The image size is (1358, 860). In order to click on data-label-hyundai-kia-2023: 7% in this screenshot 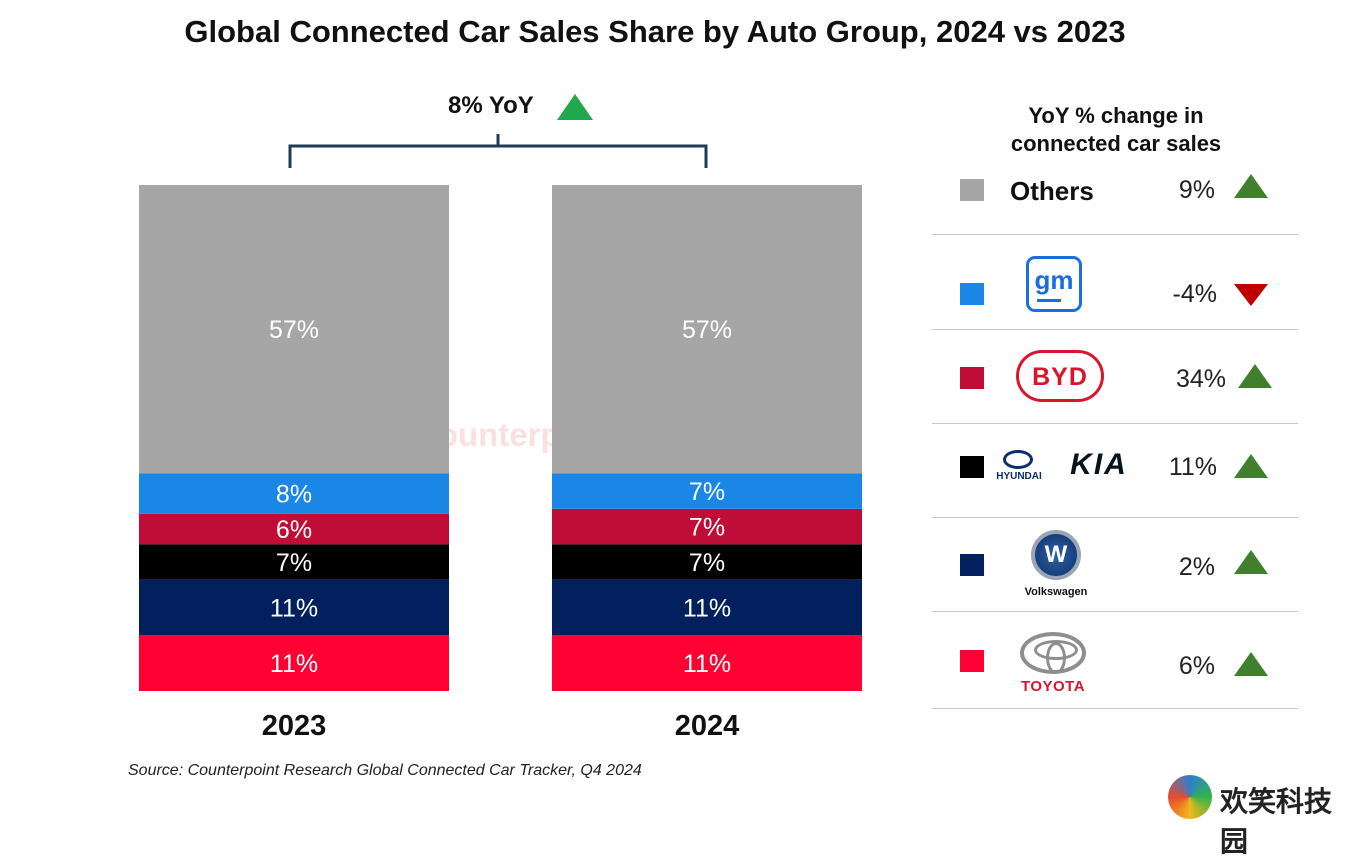, I will do `click(294, 563)`.